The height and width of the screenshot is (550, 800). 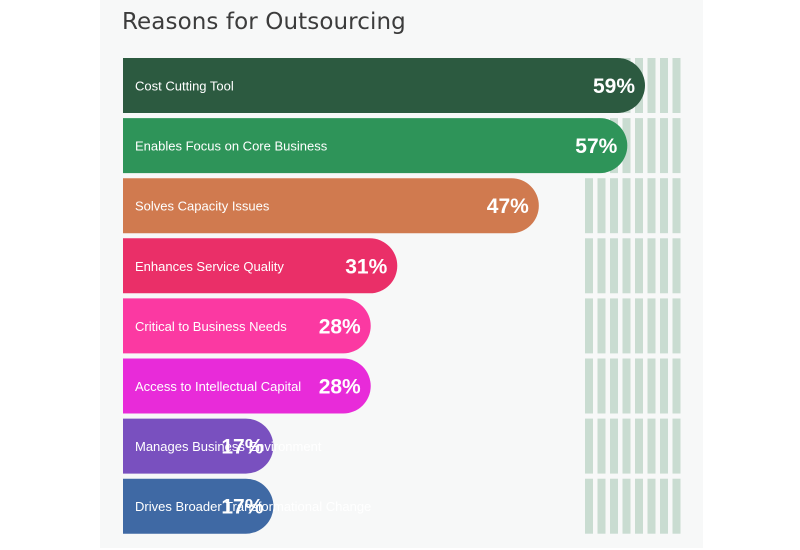 What do you see at coordinates (614, 86) in the screenshot?
I see `value-label: 59%` at bounding box center [614, 86].